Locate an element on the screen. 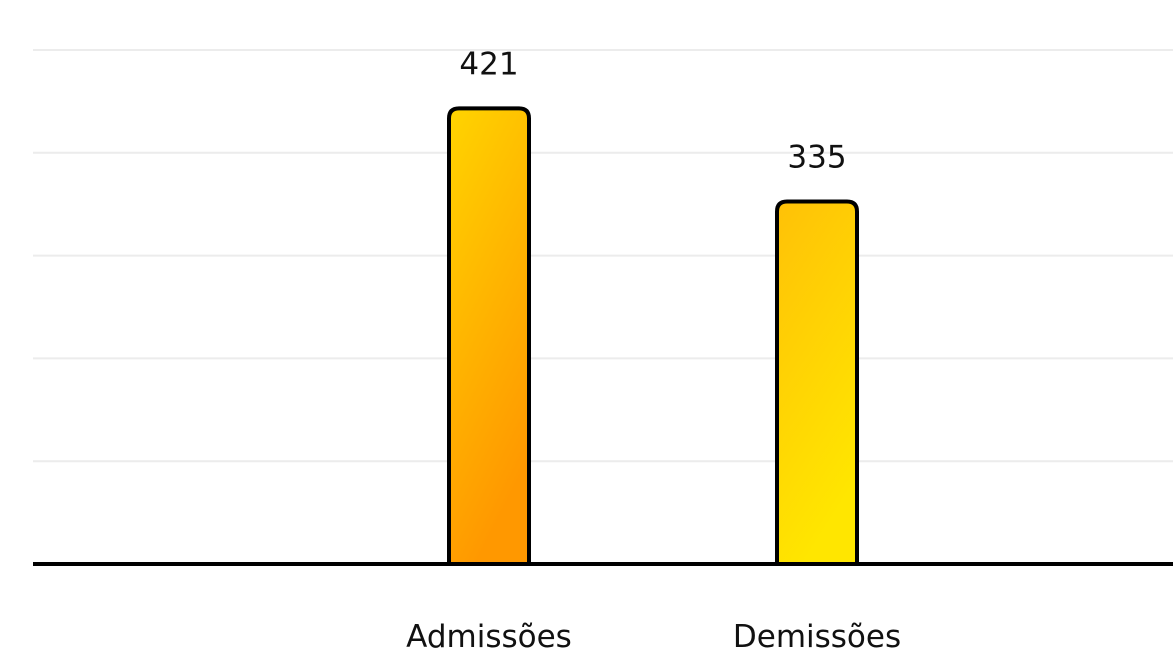 This screenshot has width=1173, height=649. value-label: 421 is located at coordinates (488, 64).